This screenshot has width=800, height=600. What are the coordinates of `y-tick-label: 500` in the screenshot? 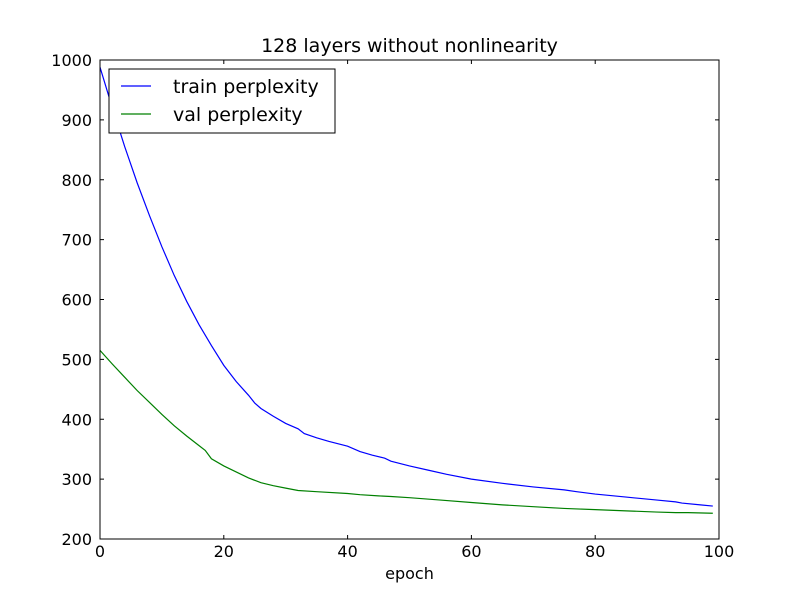 It's located at (76, 359).